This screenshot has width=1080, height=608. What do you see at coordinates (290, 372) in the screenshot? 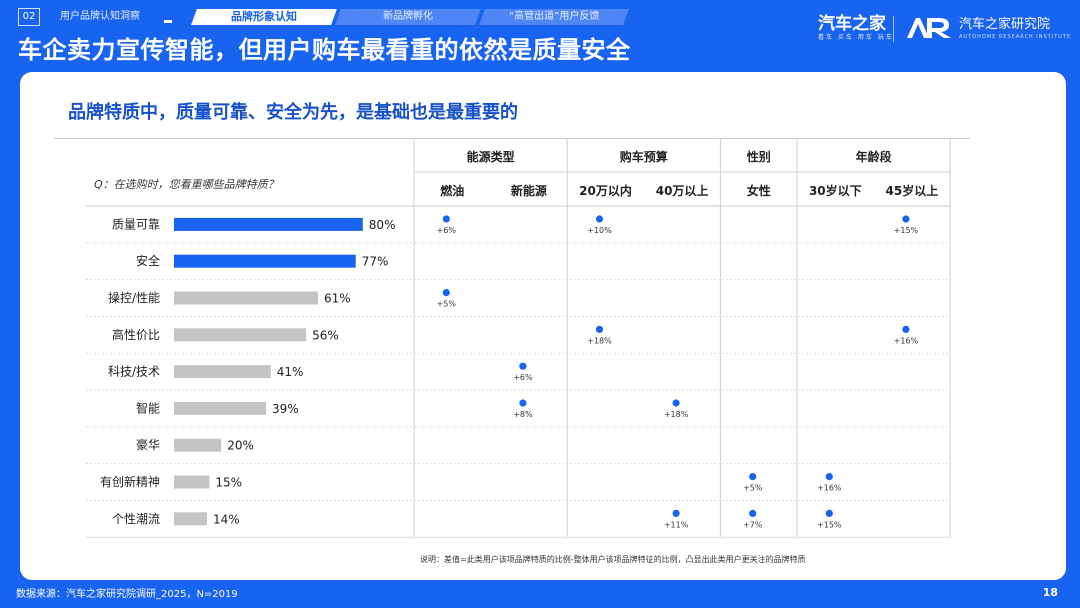
I see `bar-value-label: 41%` at bounding box center [290, 372].